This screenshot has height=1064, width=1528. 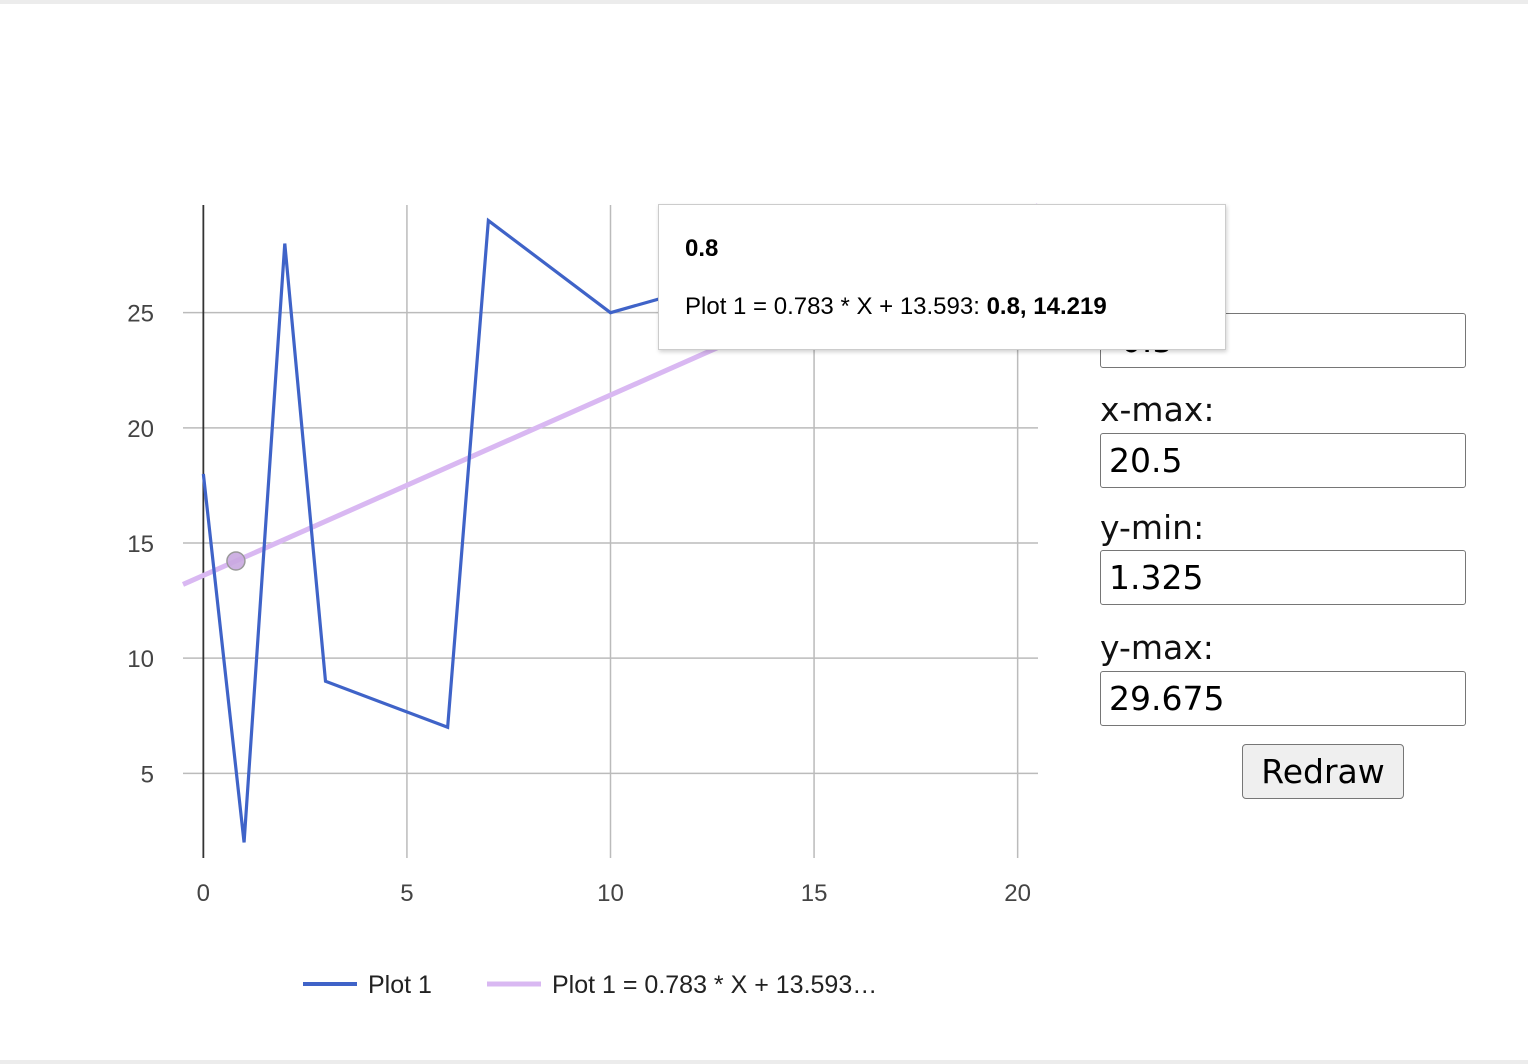 What do you see at coordinates (1017, 893) in the screenshot?
I see `x-tick-label: 20` at bounding box center [1017, 893].